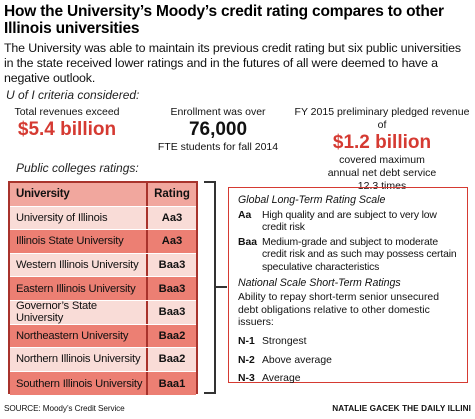 This screenshot has height=419, width=475. What do you see at coordinates (382, 118) in the screenshot?
I see `stat-pledged-top: FY 2015 preliminary pledged revenue of` at bounding box center [382, 118].